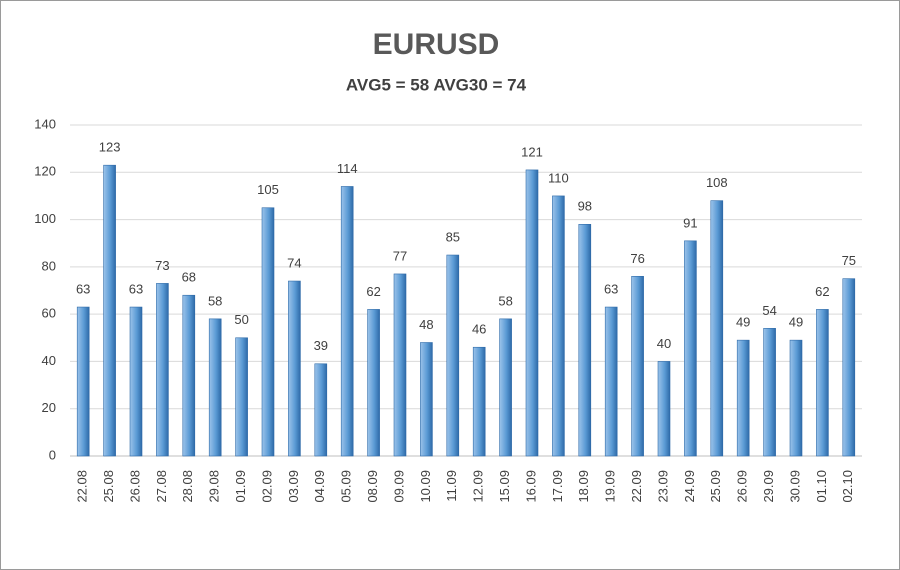 Image resolution: width=900 pixels, height=570 pixels. What do you see at coordinates (321, 345) in the screenshot?
I see `data-label: 39` at bounding box center [321, 345].